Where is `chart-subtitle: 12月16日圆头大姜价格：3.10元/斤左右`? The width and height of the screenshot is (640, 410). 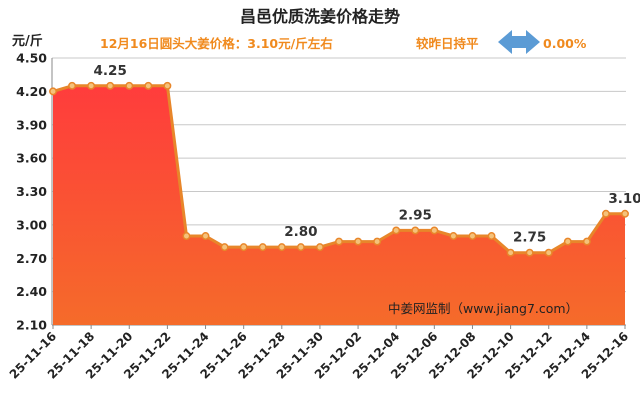 chart-subtitle: 12月16日圆头大姜价格：3.10元/斤左右 is located at coordinates (216, 43).